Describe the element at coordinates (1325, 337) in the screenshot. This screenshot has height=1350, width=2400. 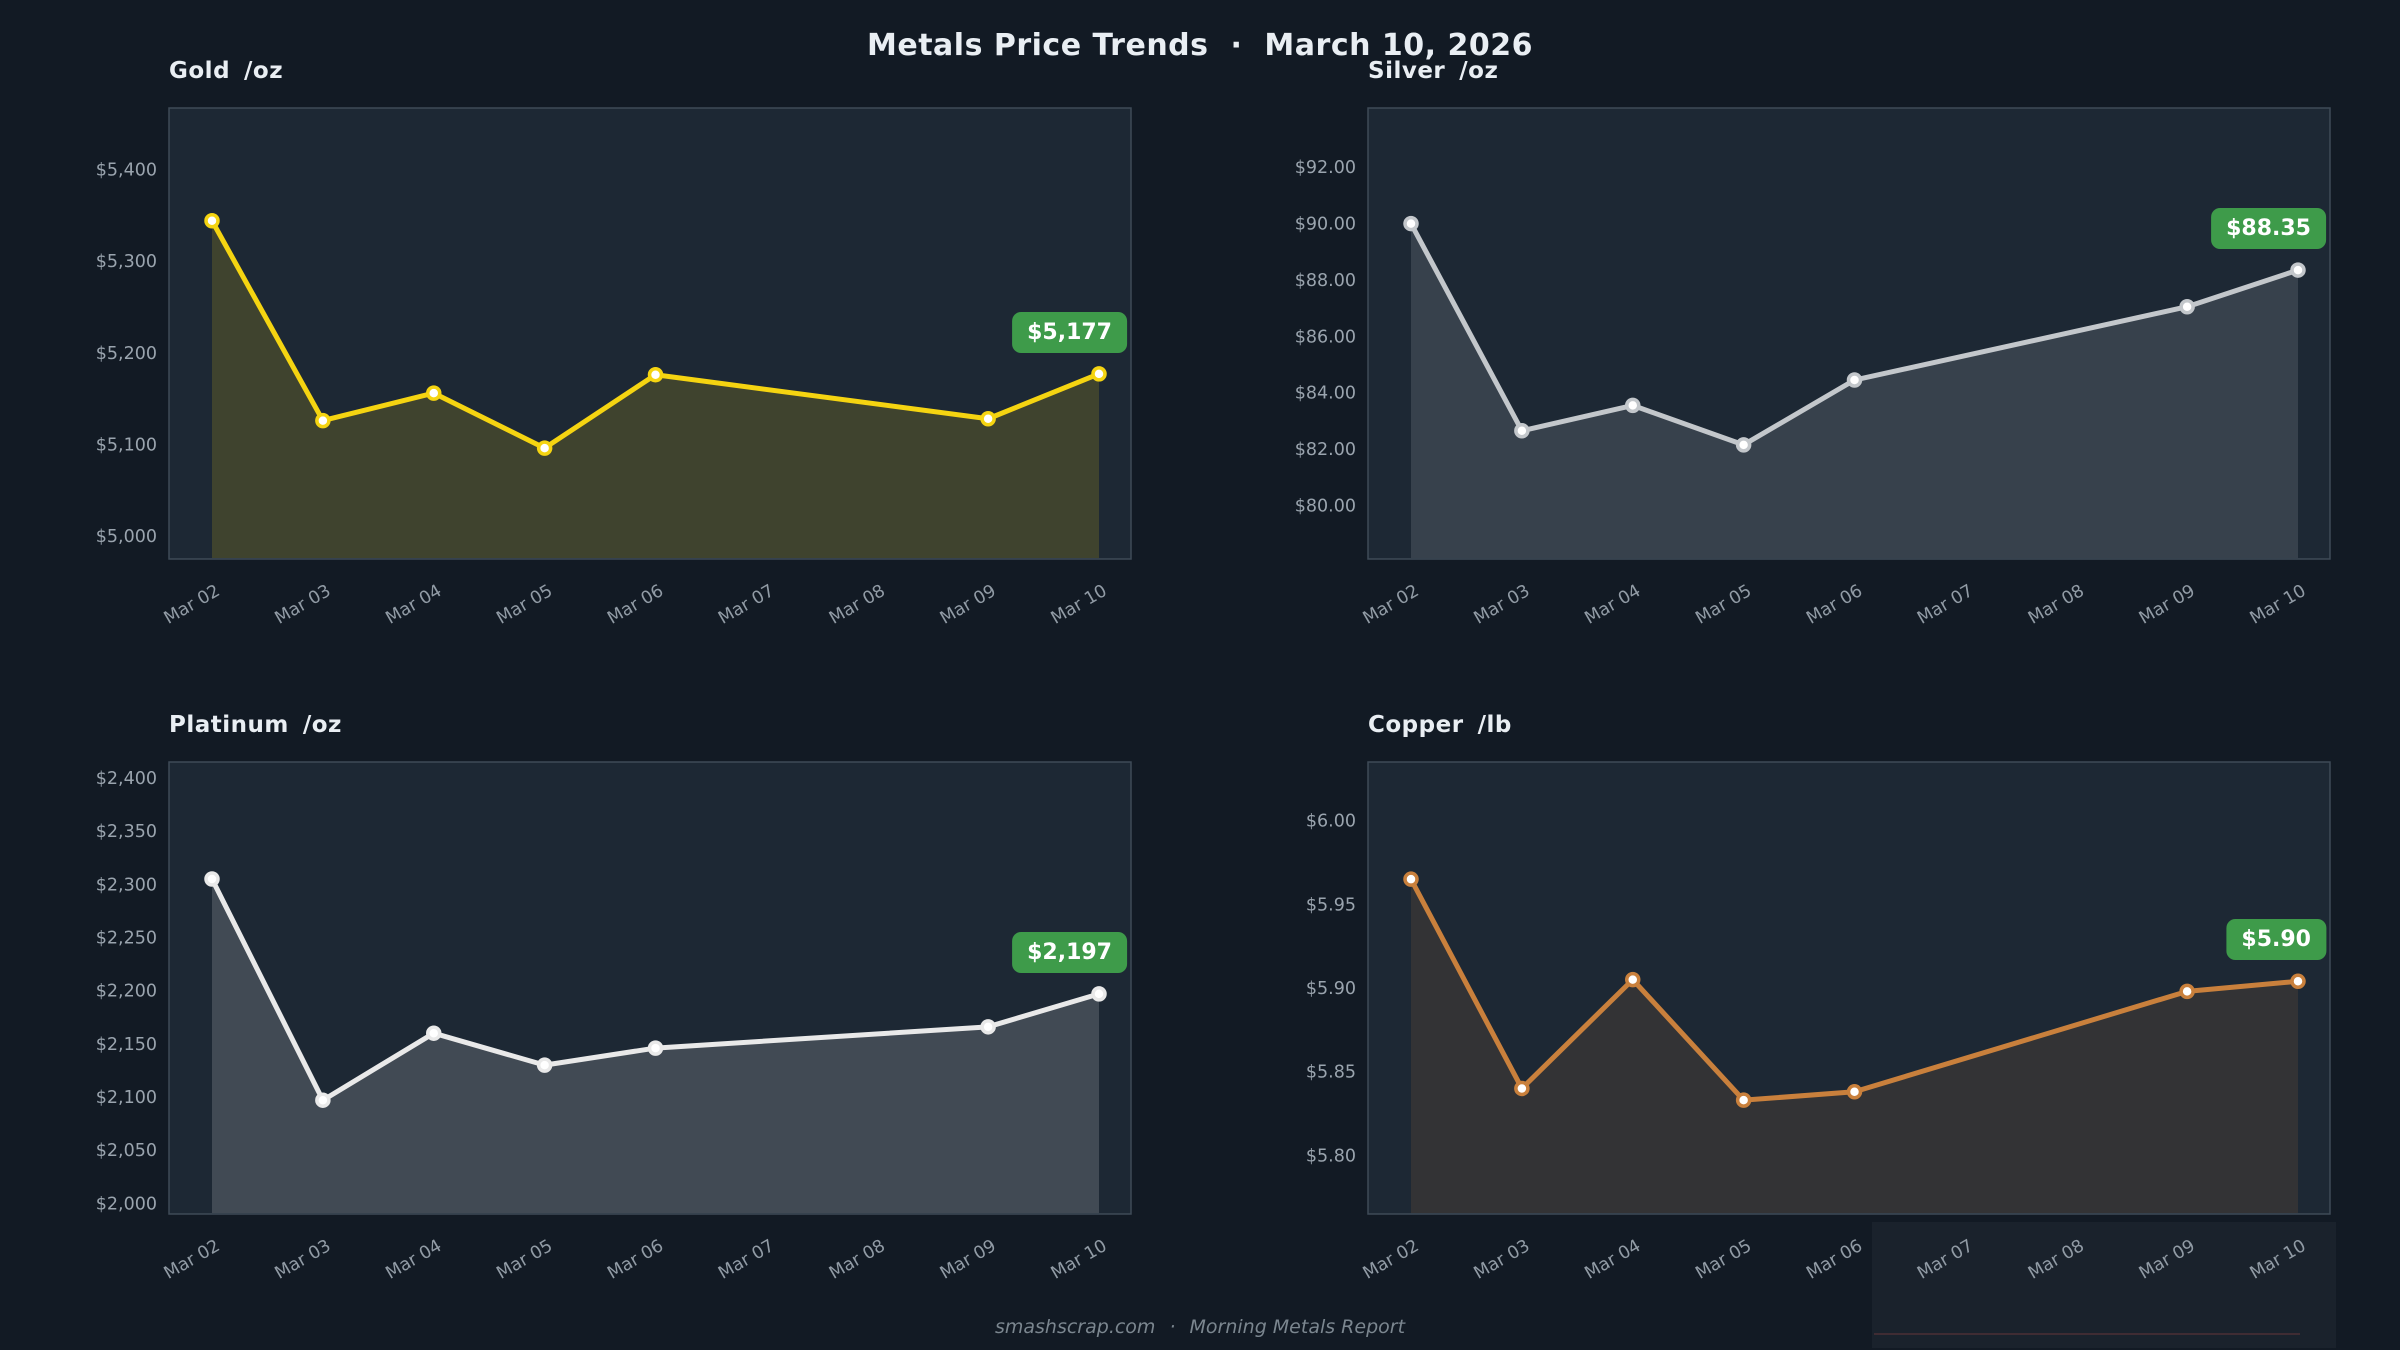
I see `svg-text: $86.00` at that location.